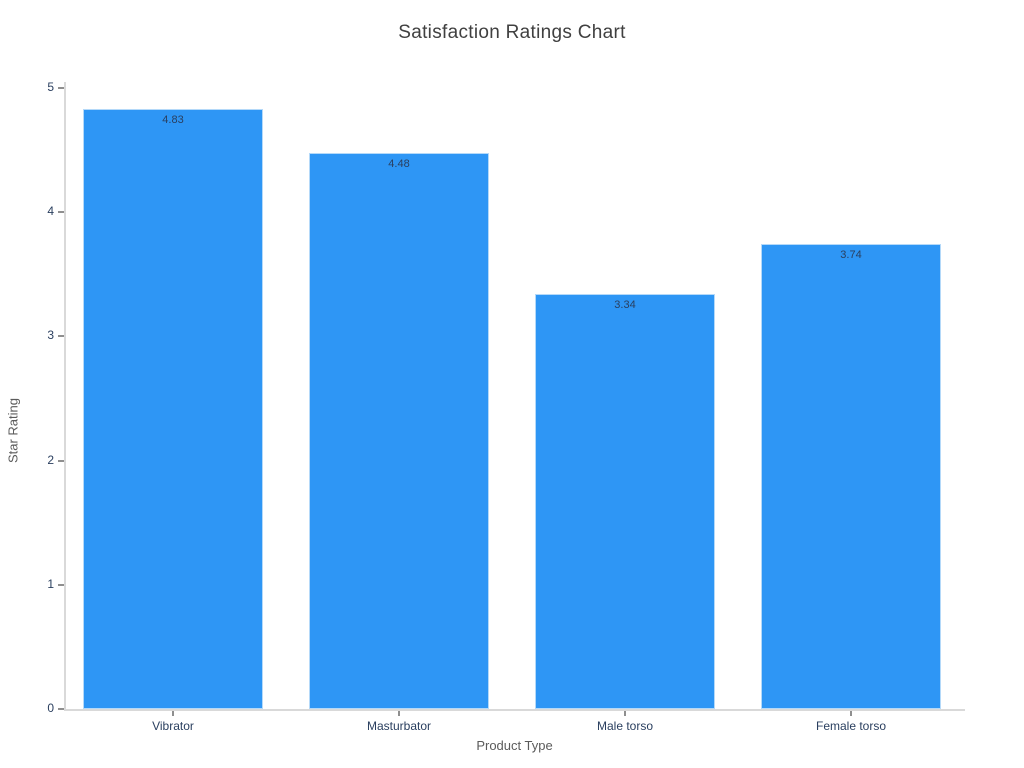 Image resolution: width=1024 pixels, height=768 pixels. What do you see at coordinates (173, 120) in the screenshot?
I see `bar-value-label: 4.83` at bounding box center [173, 120].